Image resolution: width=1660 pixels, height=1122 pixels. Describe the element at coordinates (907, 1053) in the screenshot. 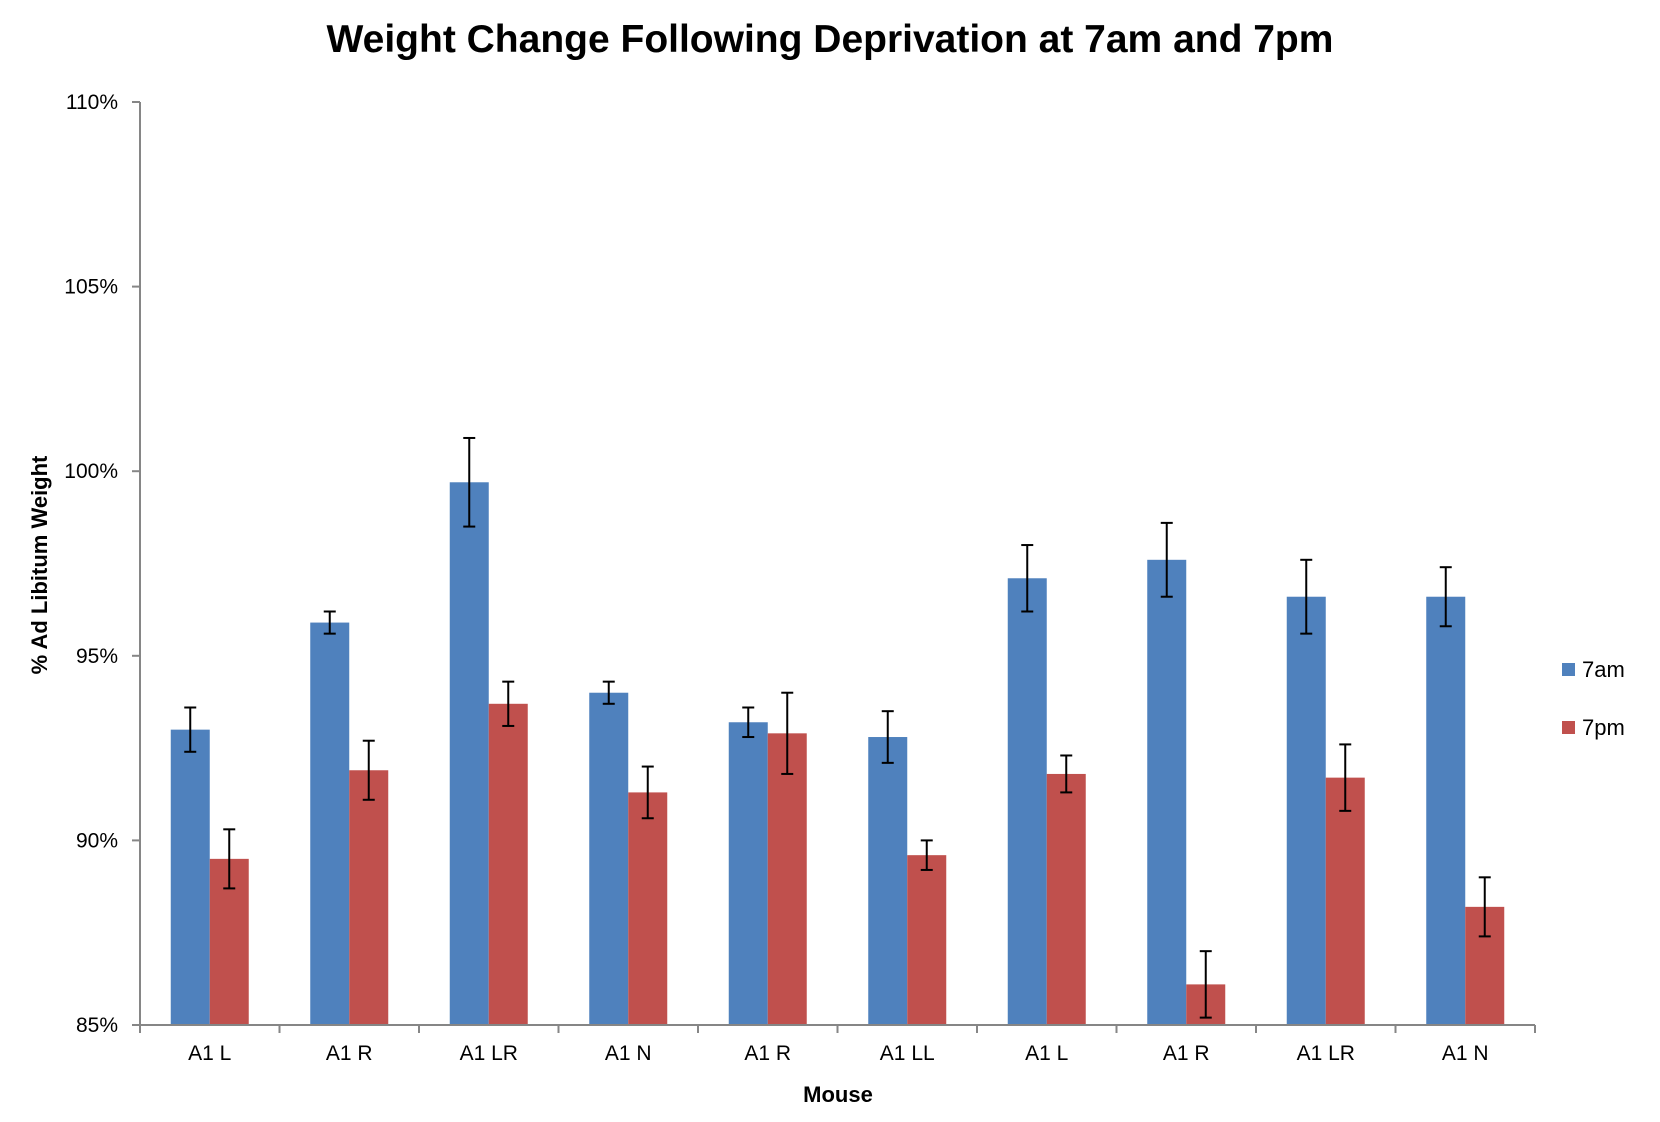

I see `x-tick-label: A1 LL` at that location.